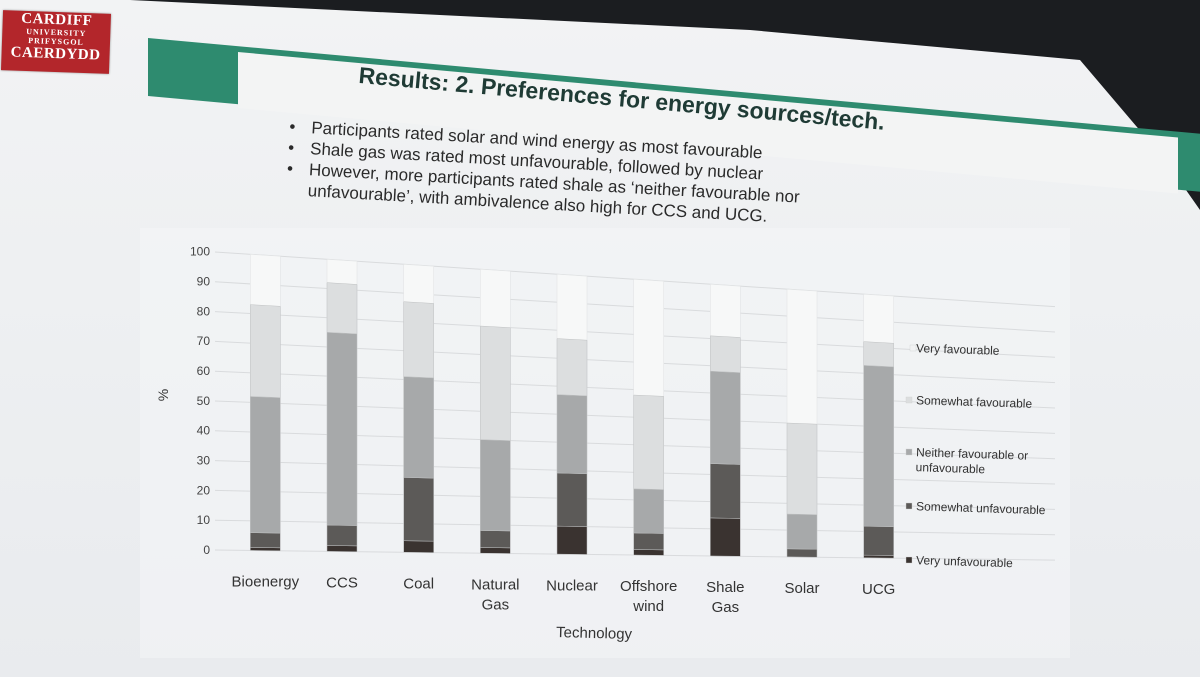 The width and height of the screenshot is (1200, 677). What do you see at coordinates (204, 490) in the screenshot?
I see `y-tick-label: 20` at bounding box center [204, 490].